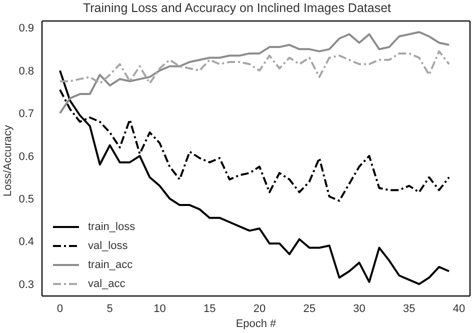  What do you see at coordinates (409, 308) in the screenshot?
I see `x-tick-label: 35` at bounding box center [409, 308].